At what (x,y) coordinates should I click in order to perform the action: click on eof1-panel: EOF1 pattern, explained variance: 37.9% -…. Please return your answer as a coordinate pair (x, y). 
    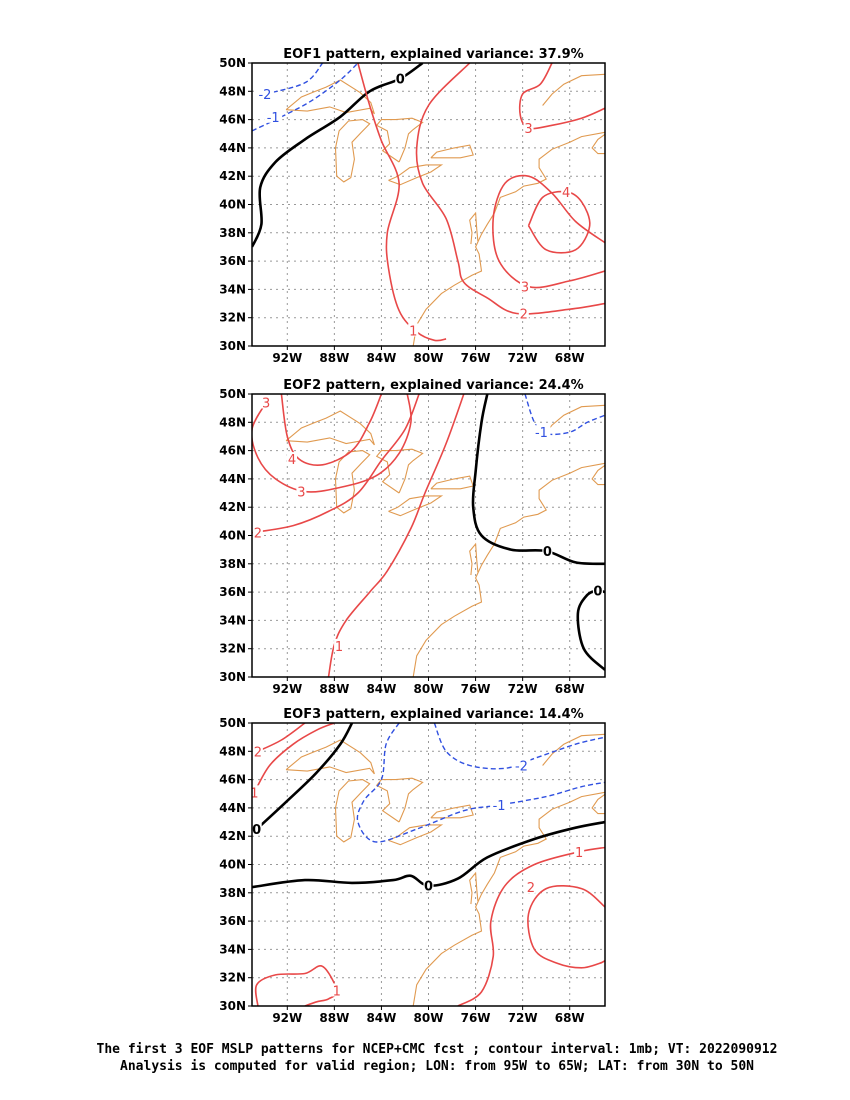
    Looking at the image, I should click on (412, 206).